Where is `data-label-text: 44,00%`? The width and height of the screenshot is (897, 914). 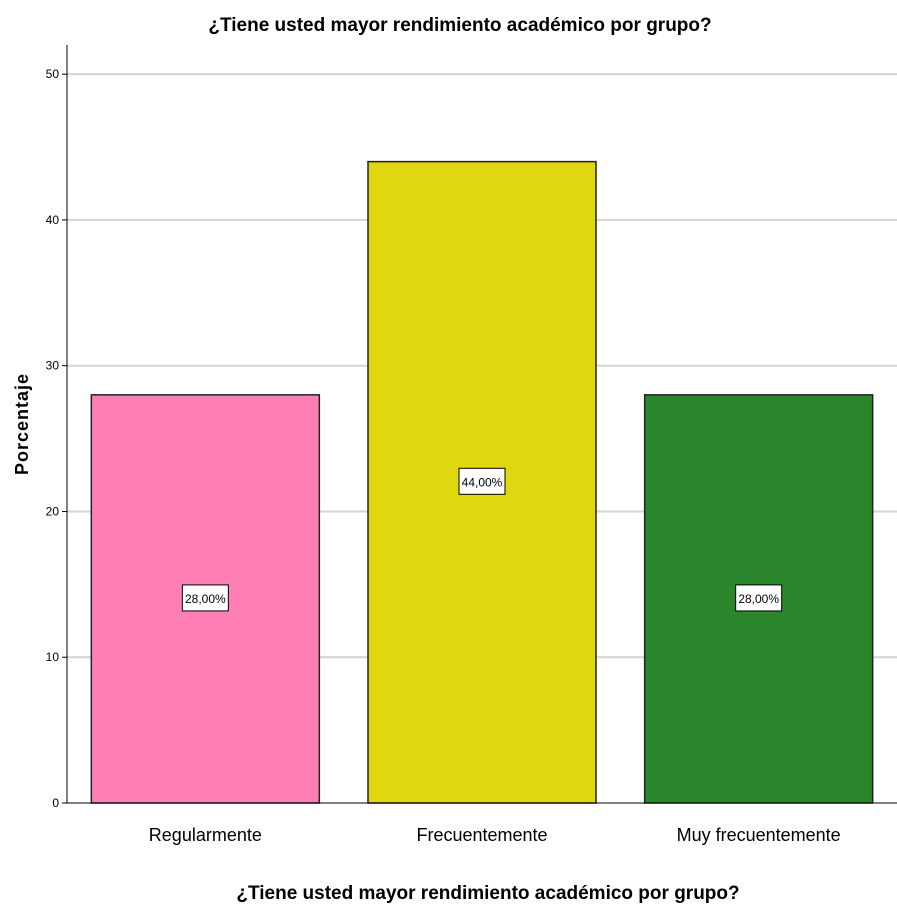
data-label-text: 44,00% is located at coordinates (482, 482).